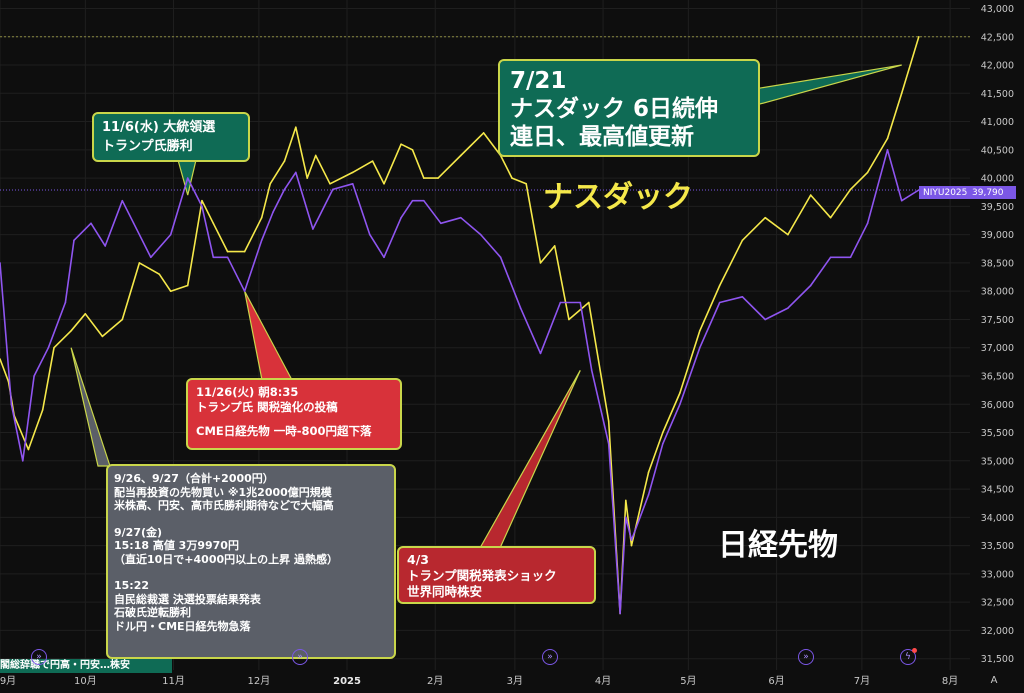 This screenshot has width=1024, height=693. What do you see at coordinates (997, 546) in the screenshot?
I see `y-tick-label: 33,500` at bounding box center [997, 546].